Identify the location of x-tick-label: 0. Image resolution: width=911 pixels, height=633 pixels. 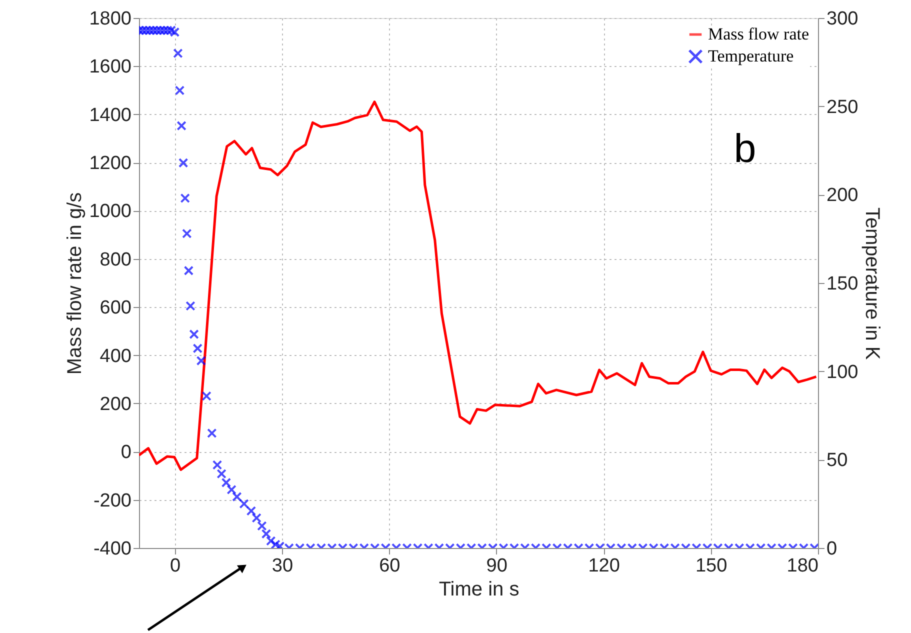
(175, 566).